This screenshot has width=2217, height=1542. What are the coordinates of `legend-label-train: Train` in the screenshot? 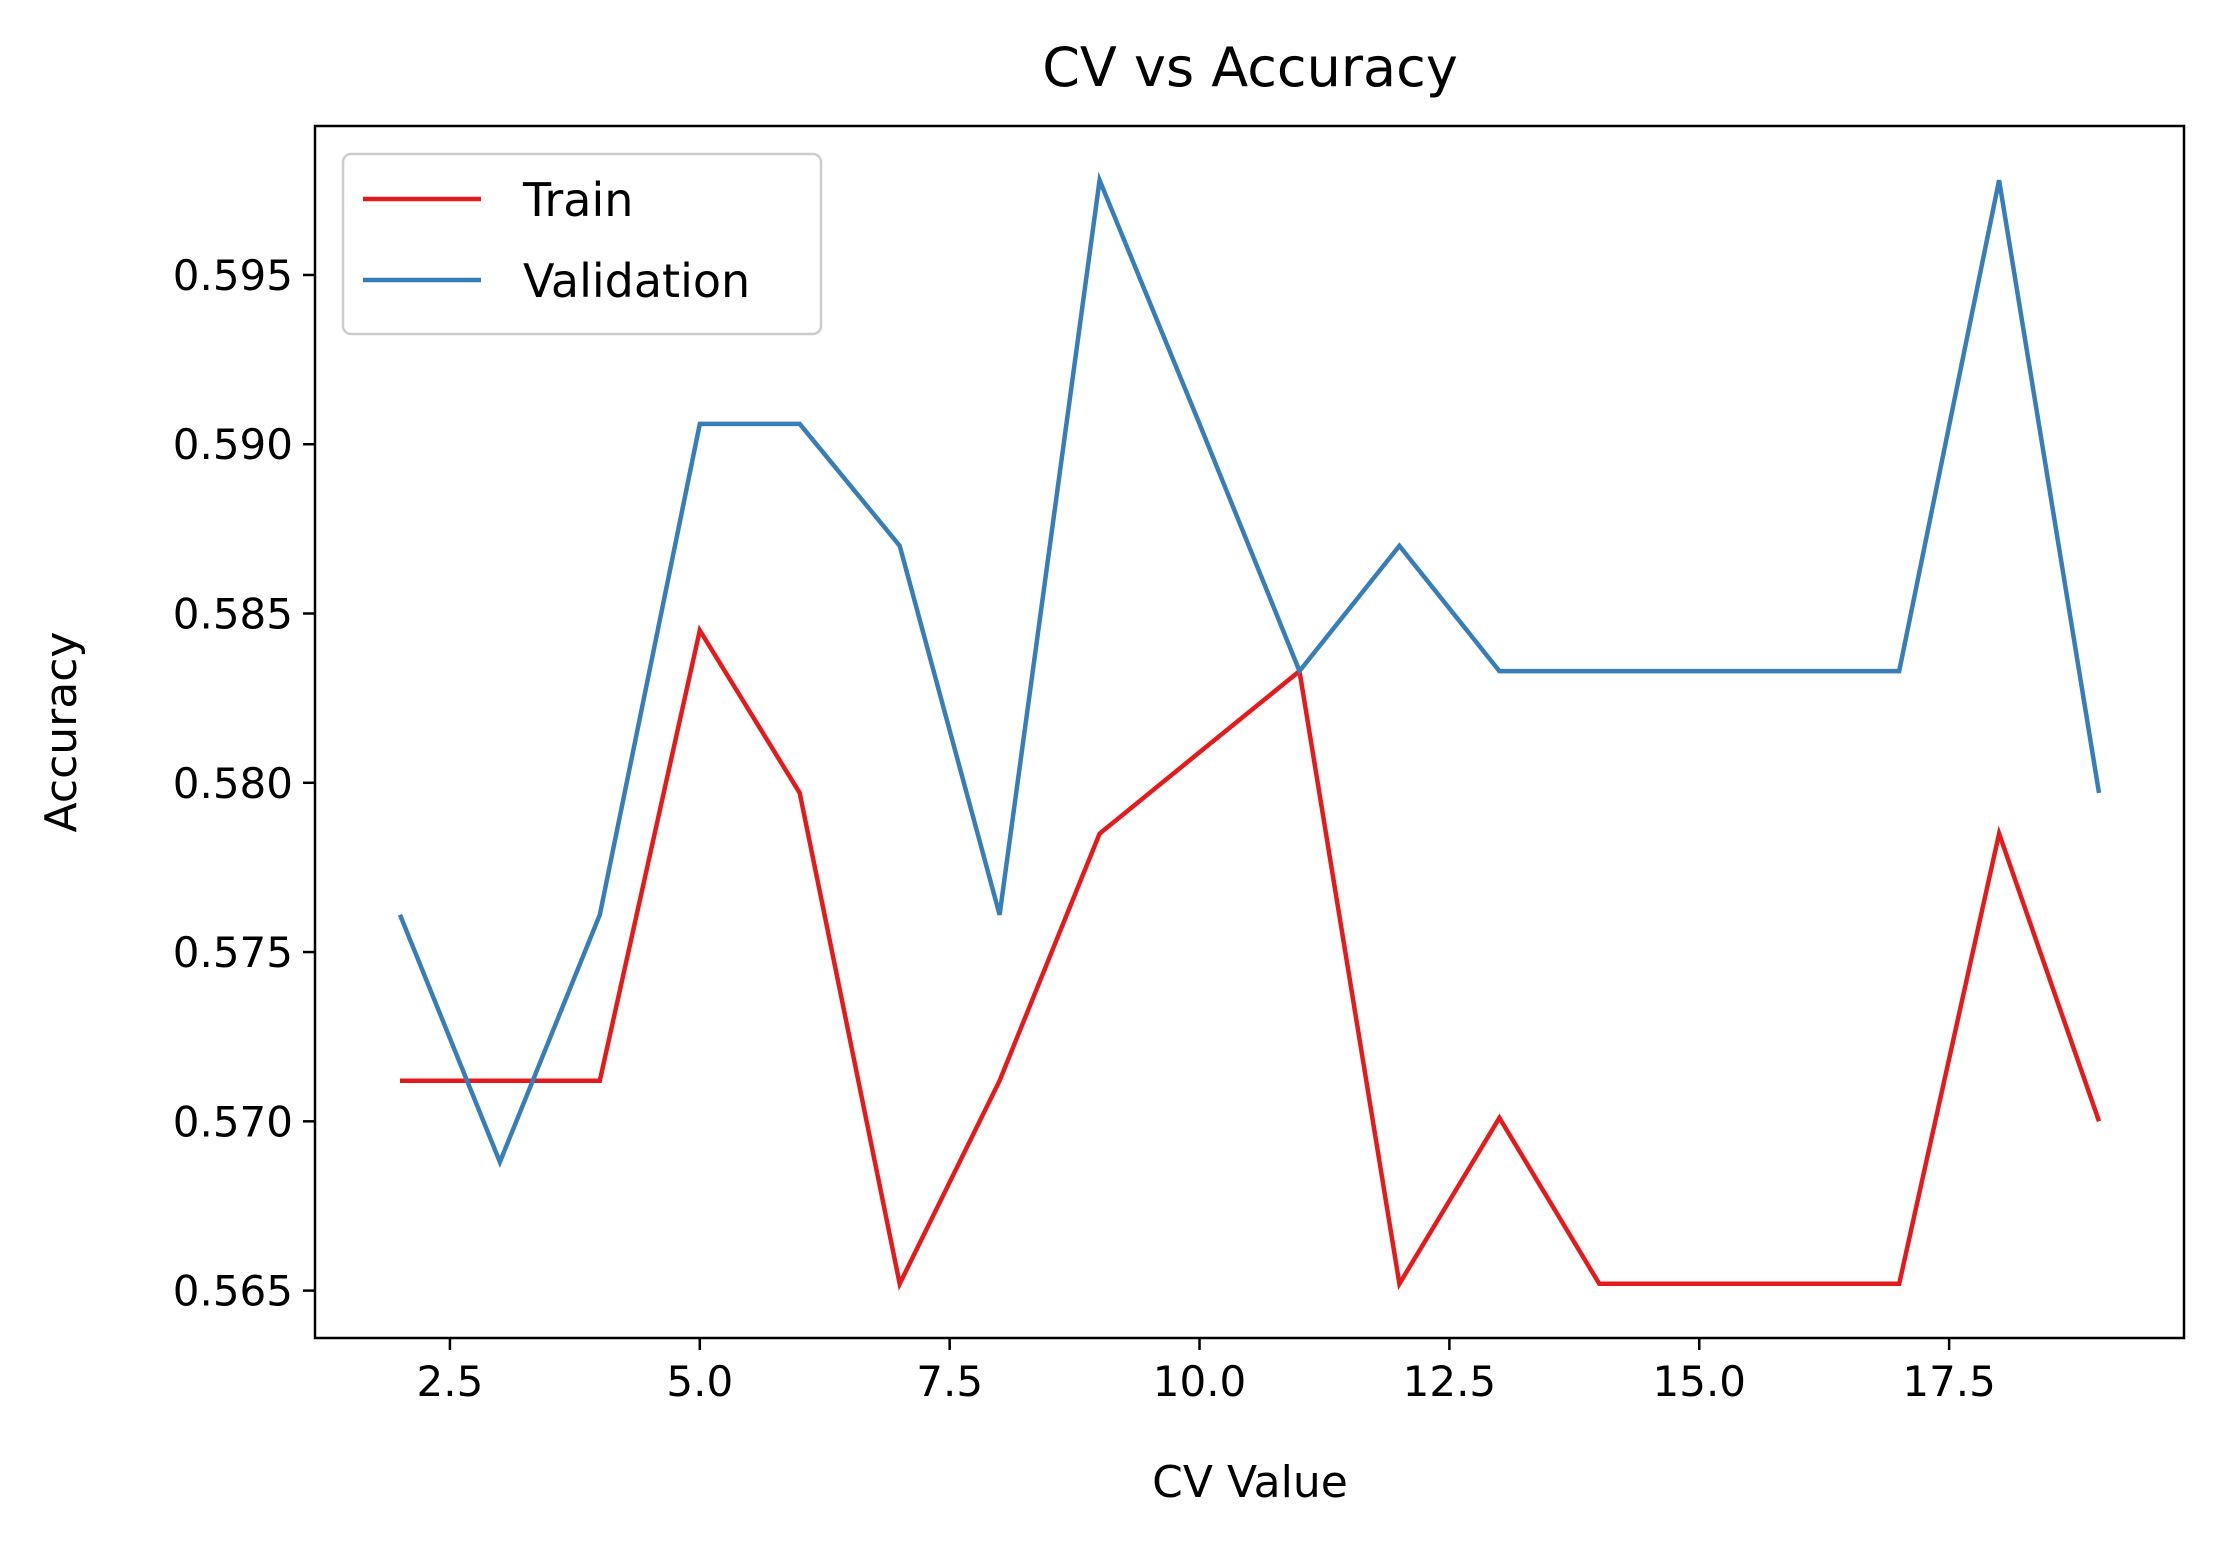 It's located at (577, 200).